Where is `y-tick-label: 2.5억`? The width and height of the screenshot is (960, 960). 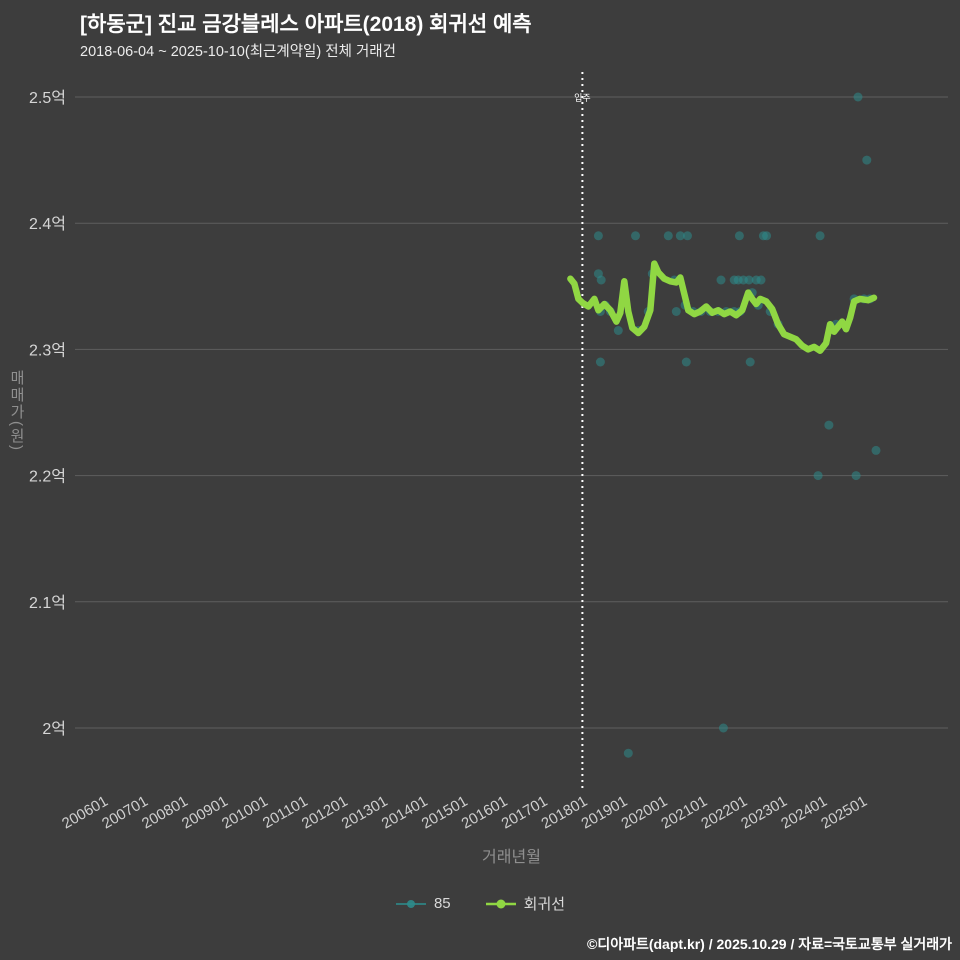 y-tick-label: 2.5억 is located at coordinates (47, 98).